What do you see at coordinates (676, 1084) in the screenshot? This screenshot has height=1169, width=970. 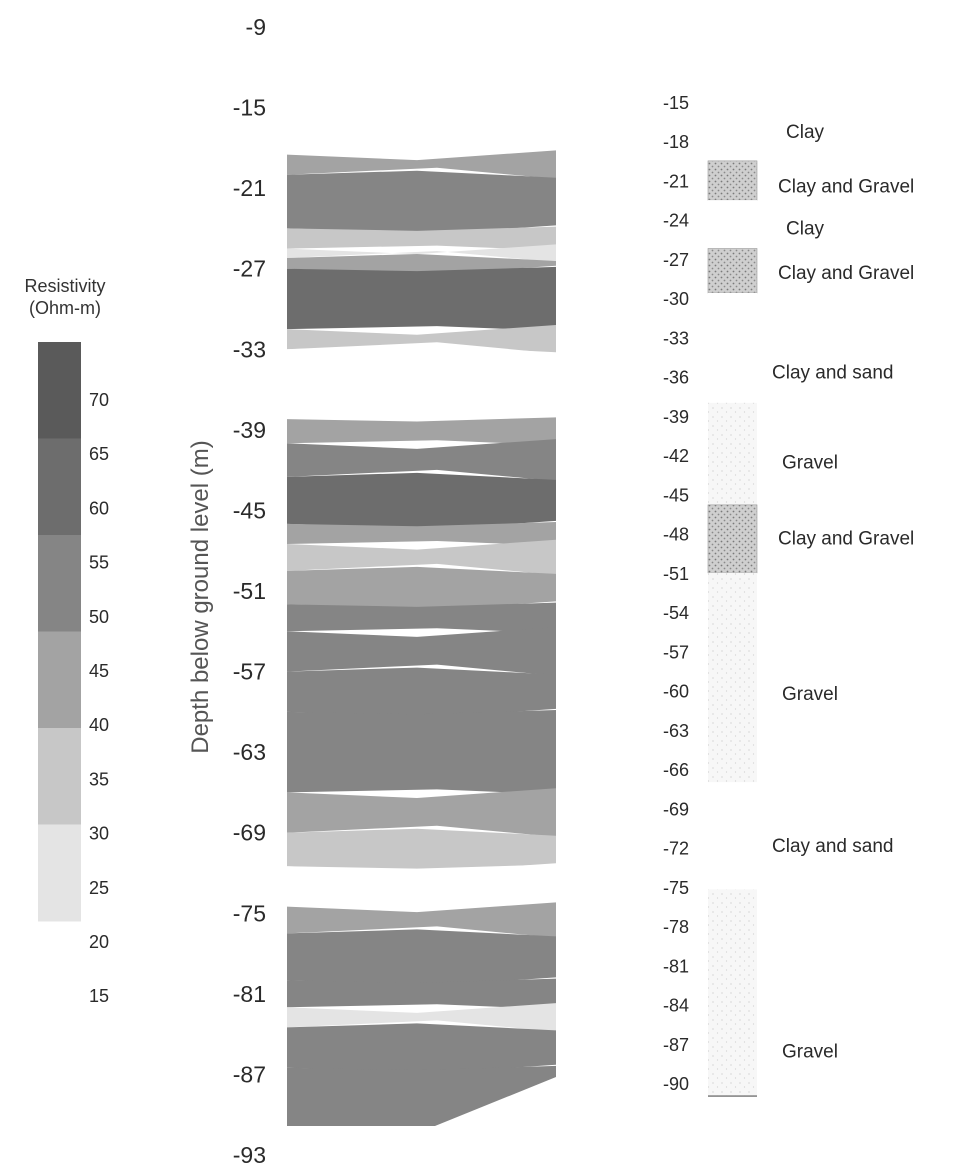 I see `litho-depth-tick-label: -90` at bounding box center [676, 1084].